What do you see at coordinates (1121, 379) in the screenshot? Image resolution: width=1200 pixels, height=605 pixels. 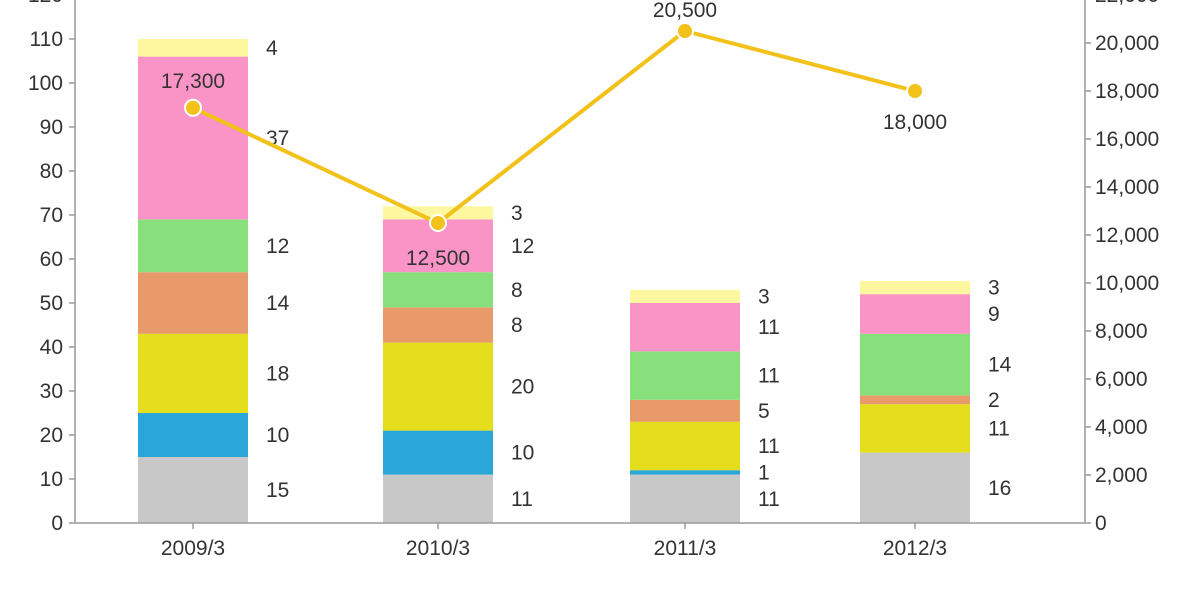 I see `right-tick-label: 6,000` at bounding box center [1121, 379].